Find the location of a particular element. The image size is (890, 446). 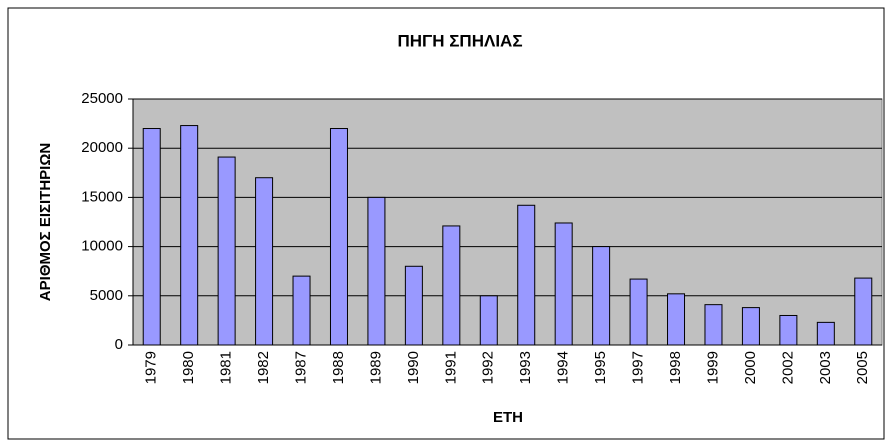

y-tick-label: 0 is located at coordinates (119, 344).